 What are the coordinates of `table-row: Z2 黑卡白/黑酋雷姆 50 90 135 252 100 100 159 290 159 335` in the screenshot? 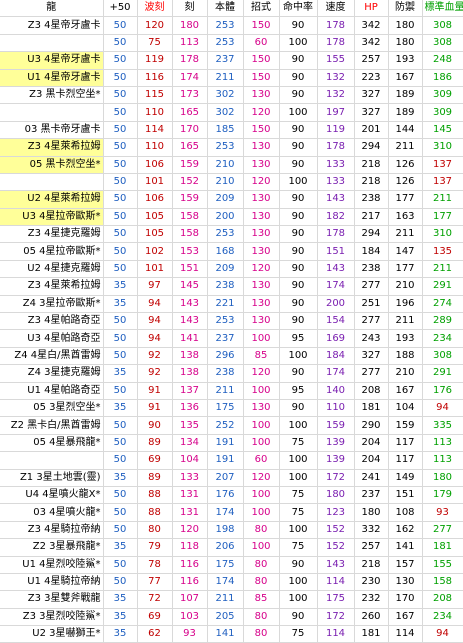 It's located at (231, 425).